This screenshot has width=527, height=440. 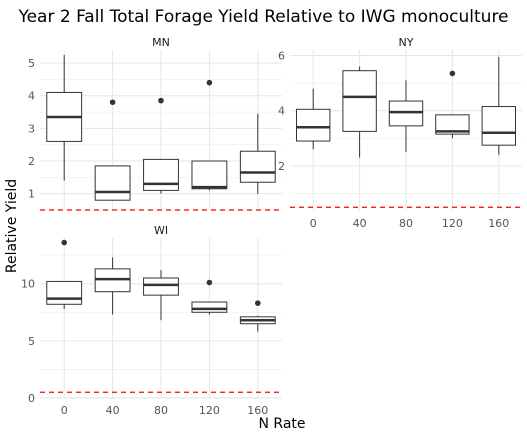 I want to click on y-tick-label: 3, so click(x=31, y=128).